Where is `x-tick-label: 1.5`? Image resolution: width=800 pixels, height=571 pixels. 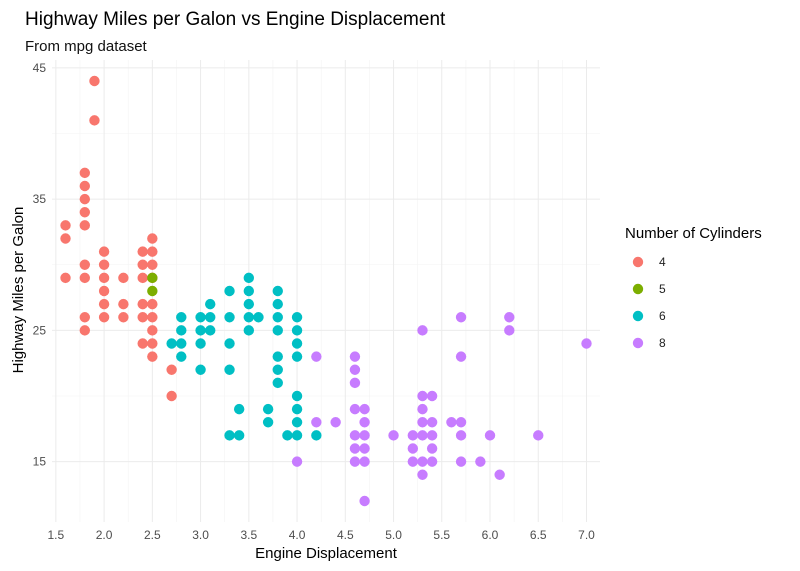
x-tick-label: 1.5 is located at coordinates (56, 535).